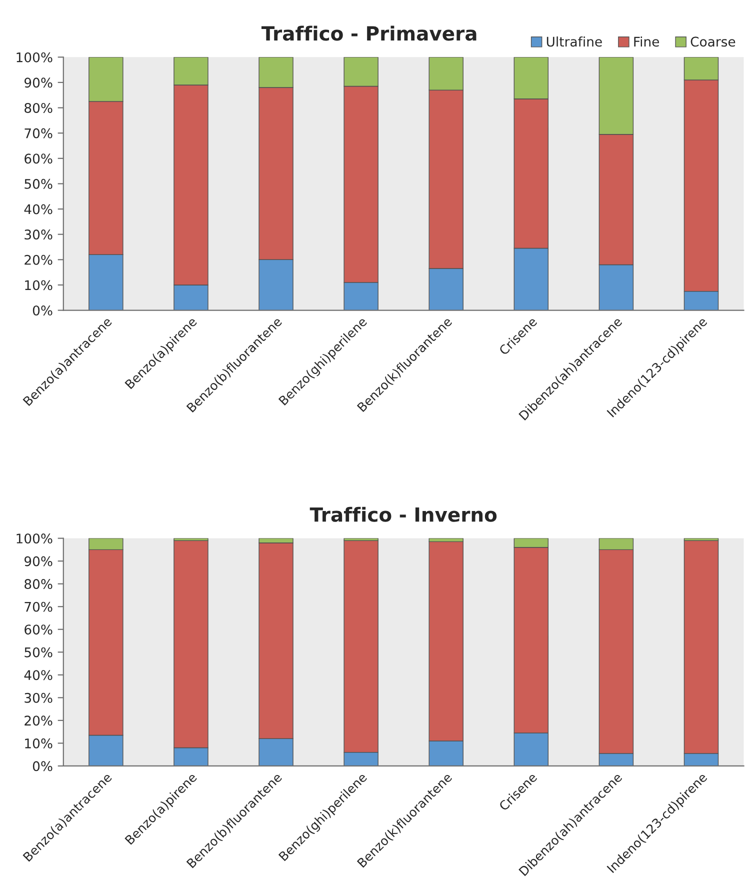 This screenshot has width=746, height=879. What do you see at coordinates (574, 41) in the screenshot?
I see `legend-label: Ultrafine` at bounding box center [574, 41].